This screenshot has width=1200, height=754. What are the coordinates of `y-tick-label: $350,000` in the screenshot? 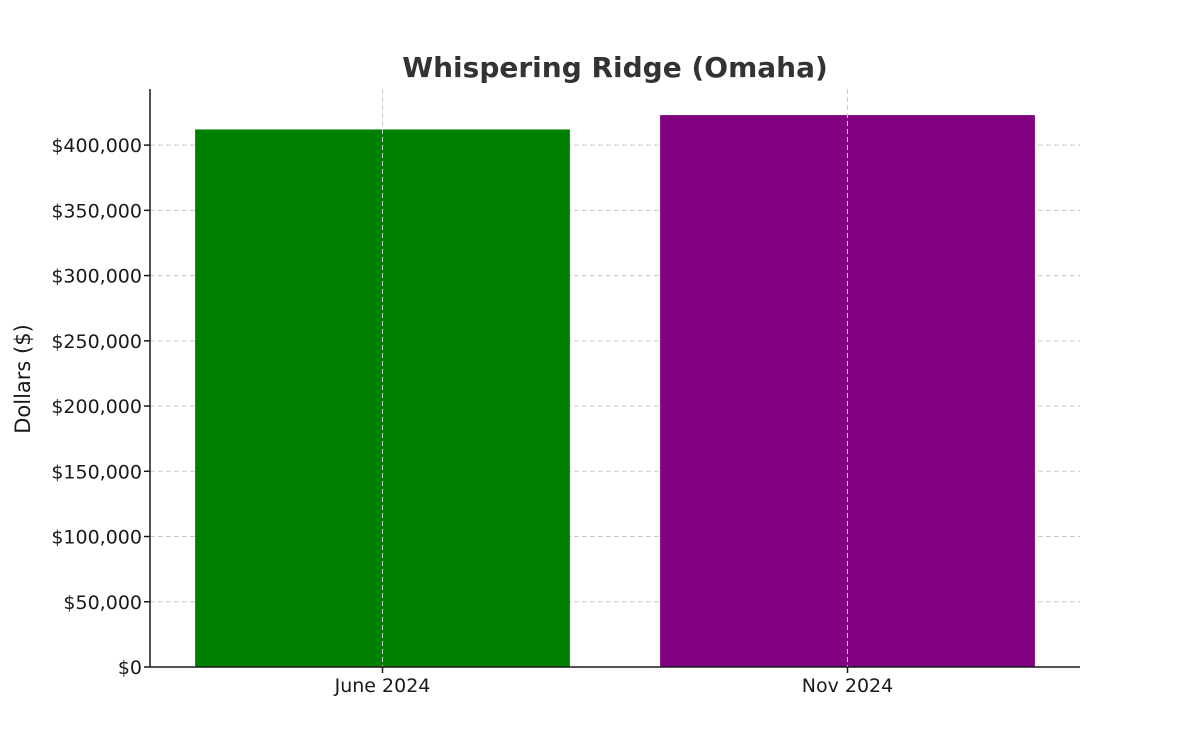 It's located at (96, 211).